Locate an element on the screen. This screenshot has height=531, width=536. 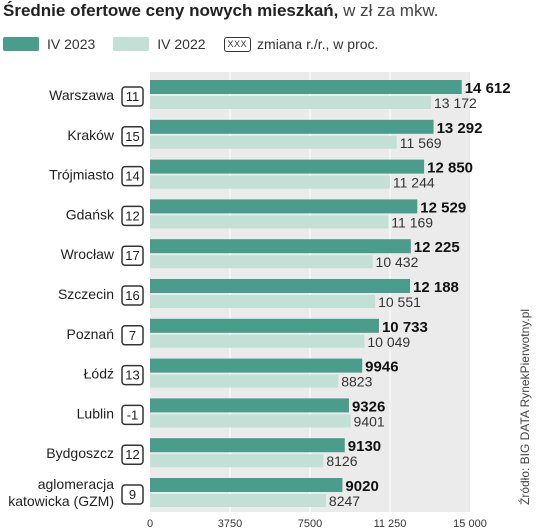
change-badge-value: 15 is located at coordinates (132, 136).